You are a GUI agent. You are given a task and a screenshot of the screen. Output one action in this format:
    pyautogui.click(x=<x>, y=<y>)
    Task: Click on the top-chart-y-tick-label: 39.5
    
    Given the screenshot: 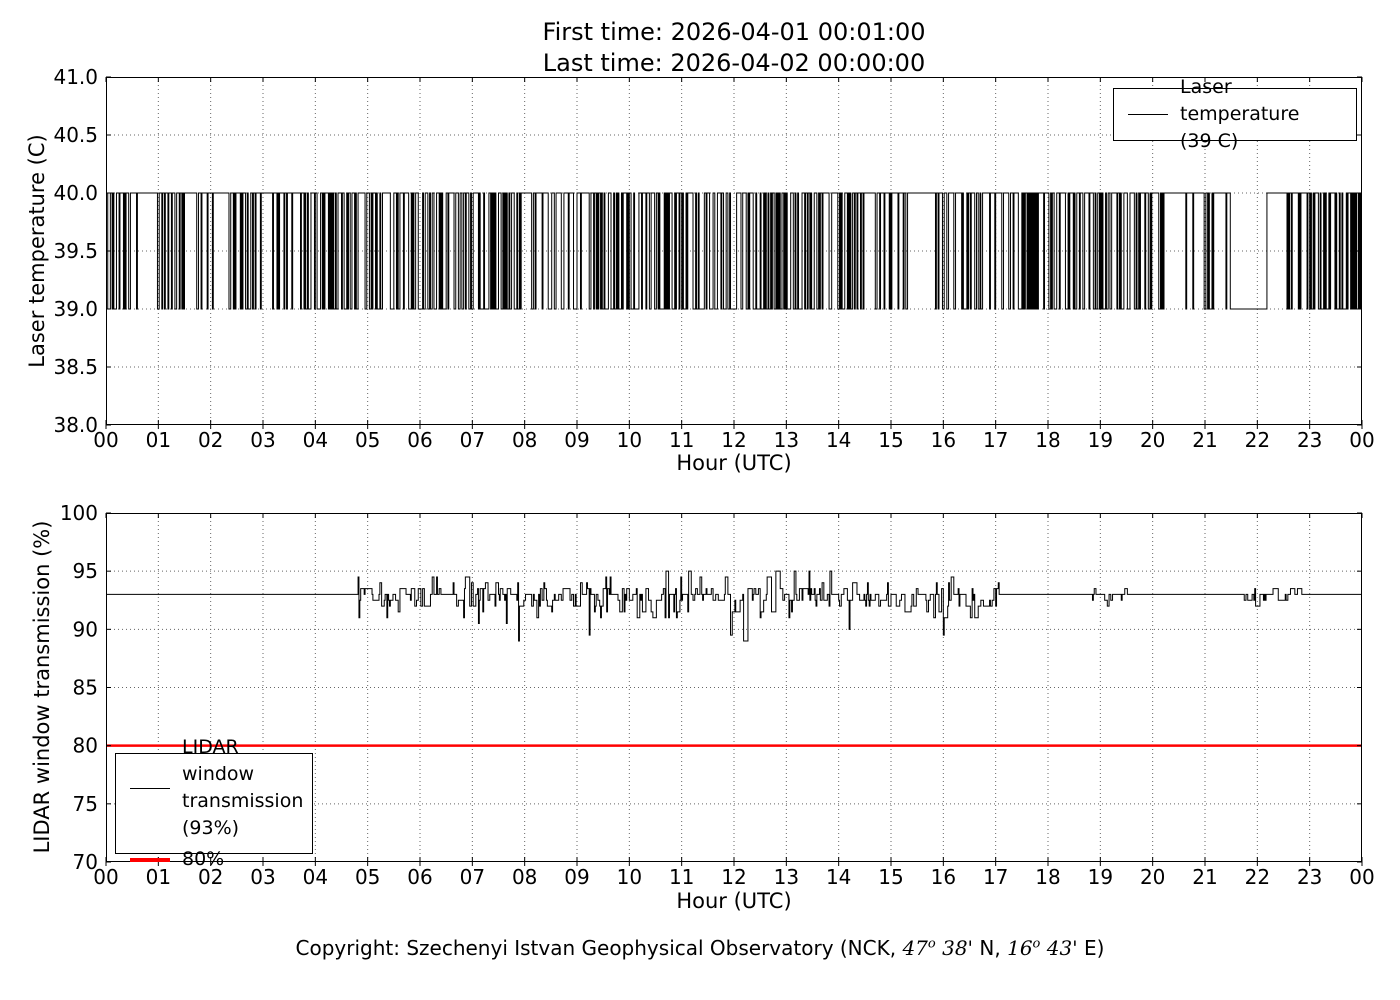 What is the action you would take?
    pyautogui.click(x=75, y=251)
    